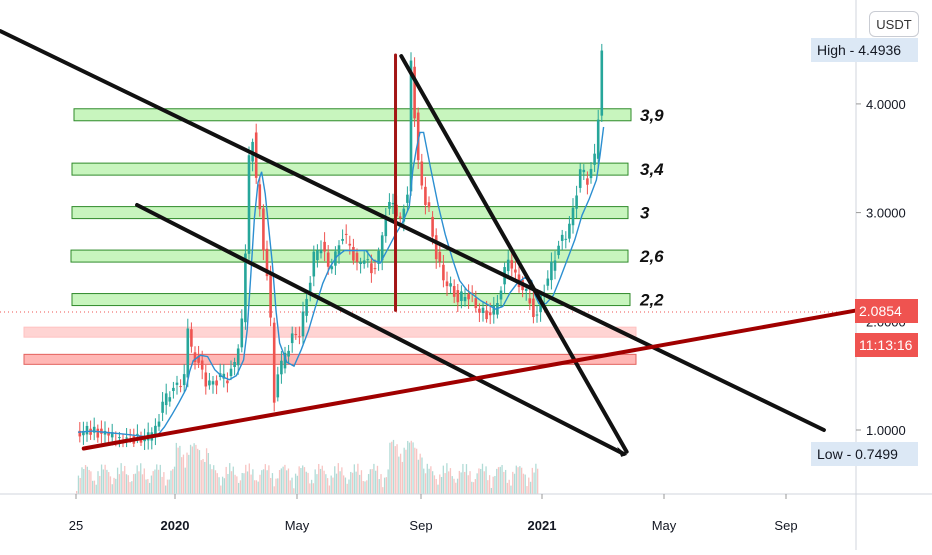 This screenshot has height=555, width=932. Describe the element at coordinates (330, 359) in the screenshot. I see `red-support-zone` at that location.